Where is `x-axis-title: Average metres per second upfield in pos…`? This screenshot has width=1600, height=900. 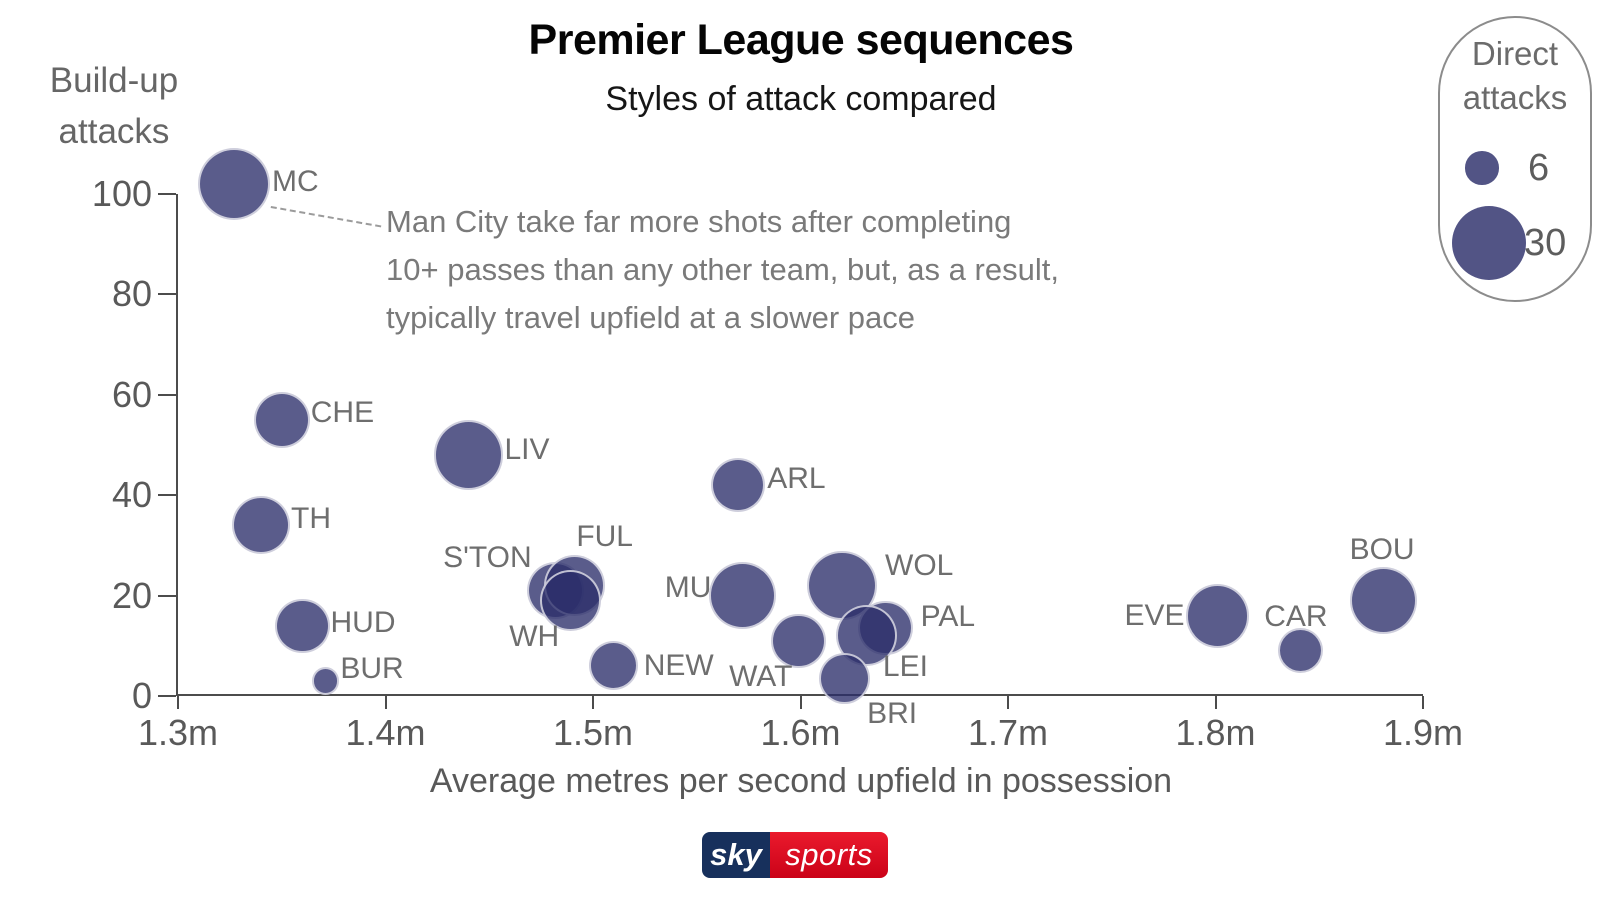 x-axis-title: Average metres per second upfield in pos… is located at coordinates (801, 781).